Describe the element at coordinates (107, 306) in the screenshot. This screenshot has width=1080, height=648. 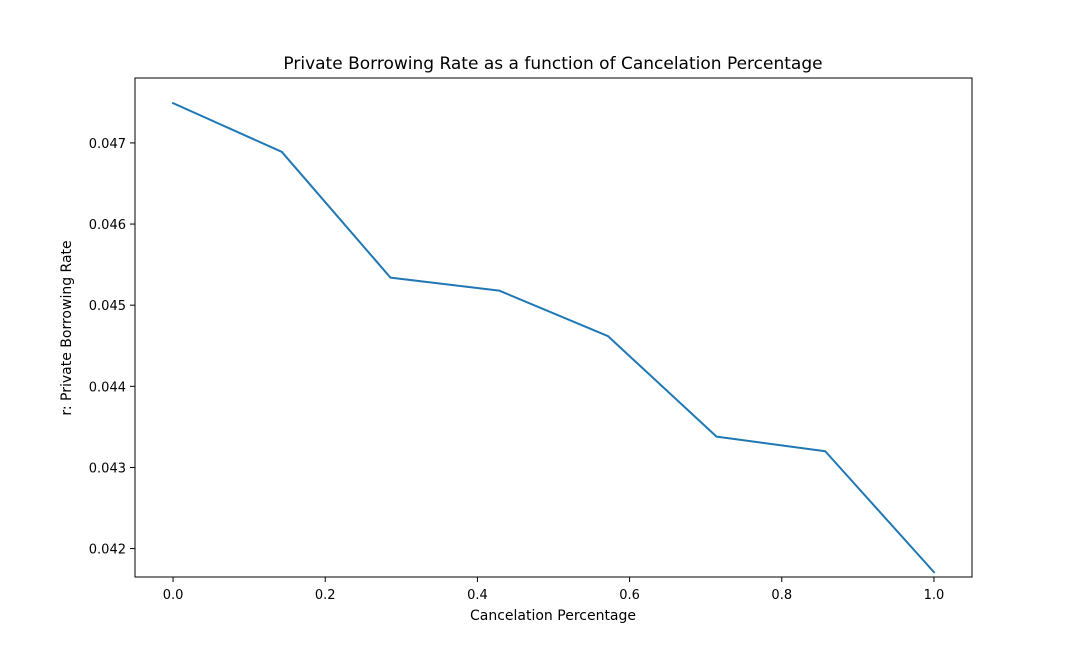
I see `y-tick-label: 0.045` at that location.